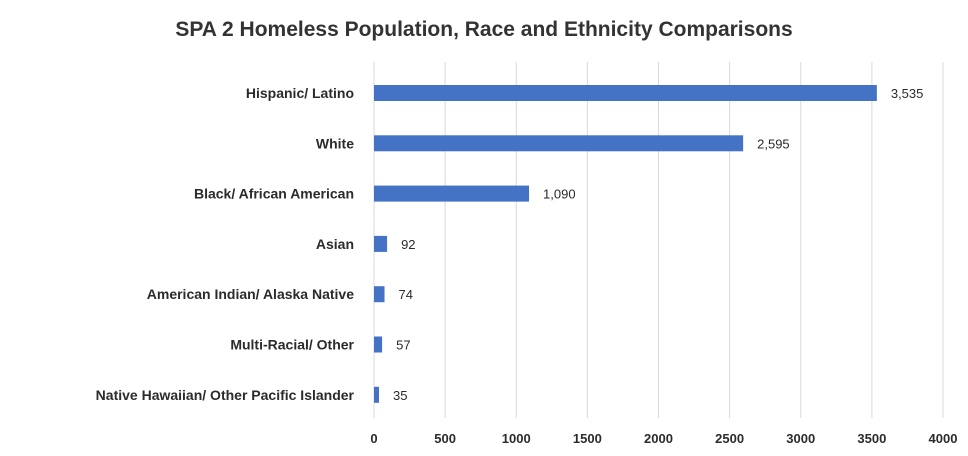  Describe the element at coordinates (587, 438) in the screenshot. I see `x-tick-label: 1500` at that location.